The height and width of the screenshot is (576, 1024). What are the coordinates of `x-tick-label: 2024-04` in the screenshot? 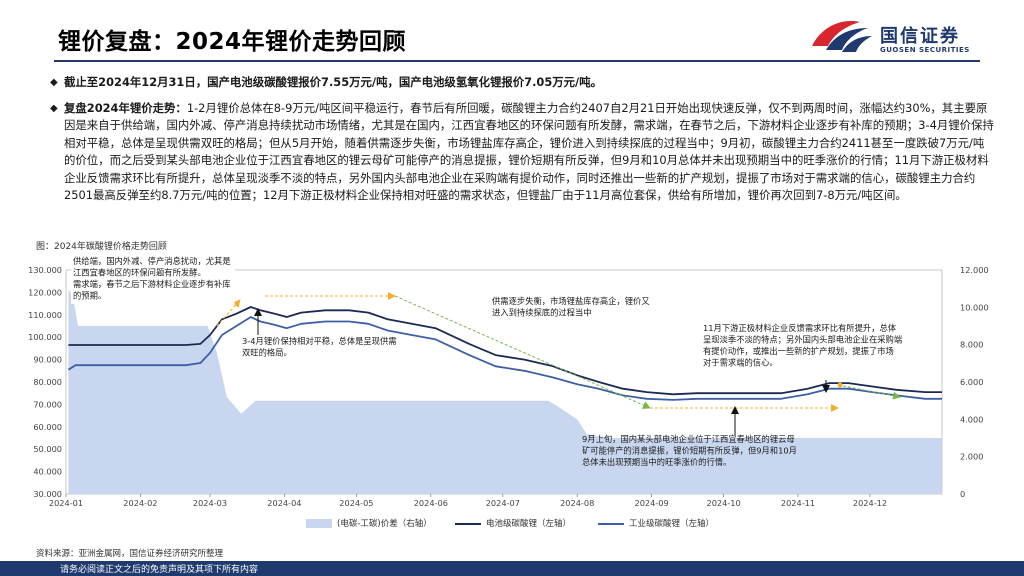 It's located at (284, 503).